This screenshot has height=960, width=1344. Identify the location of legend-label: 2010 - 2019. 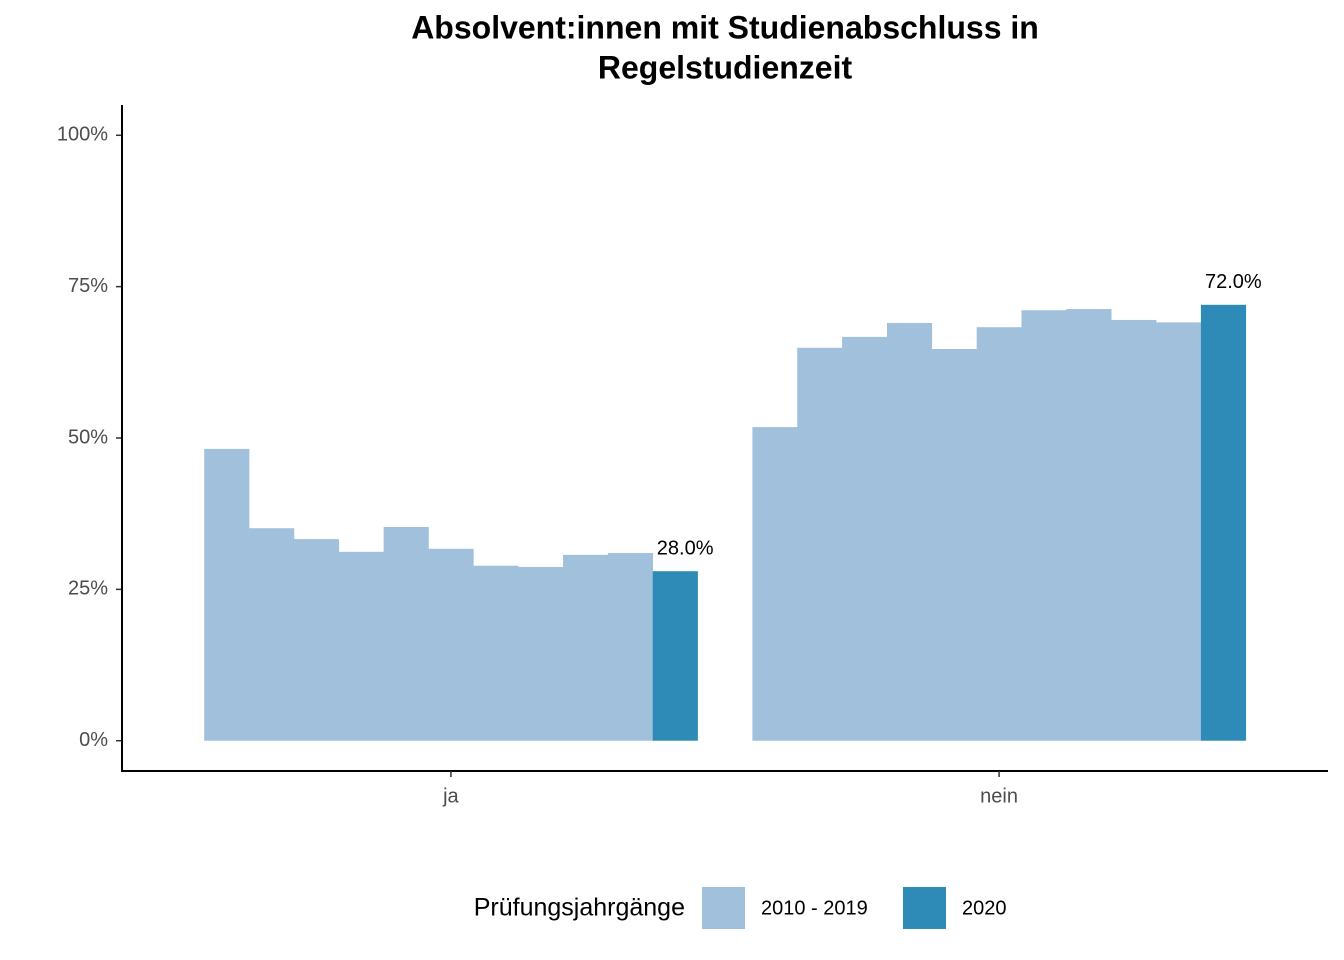
(814, 908).